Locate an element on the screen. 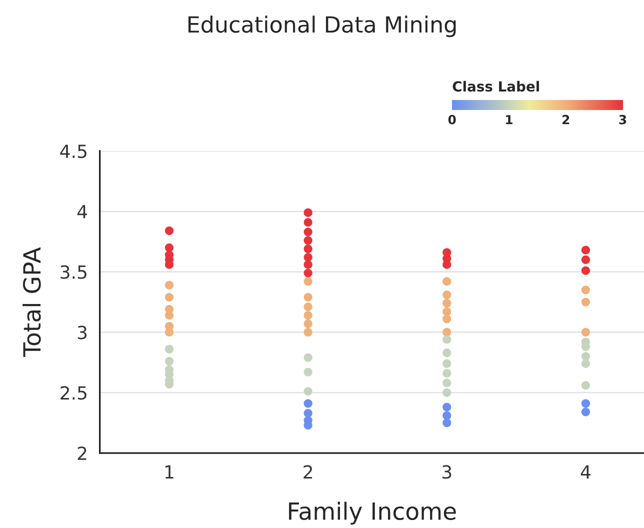 The height and width of the screenshot is (528, 644). x-tick-label: 2 is located at coordinates (308, 472).